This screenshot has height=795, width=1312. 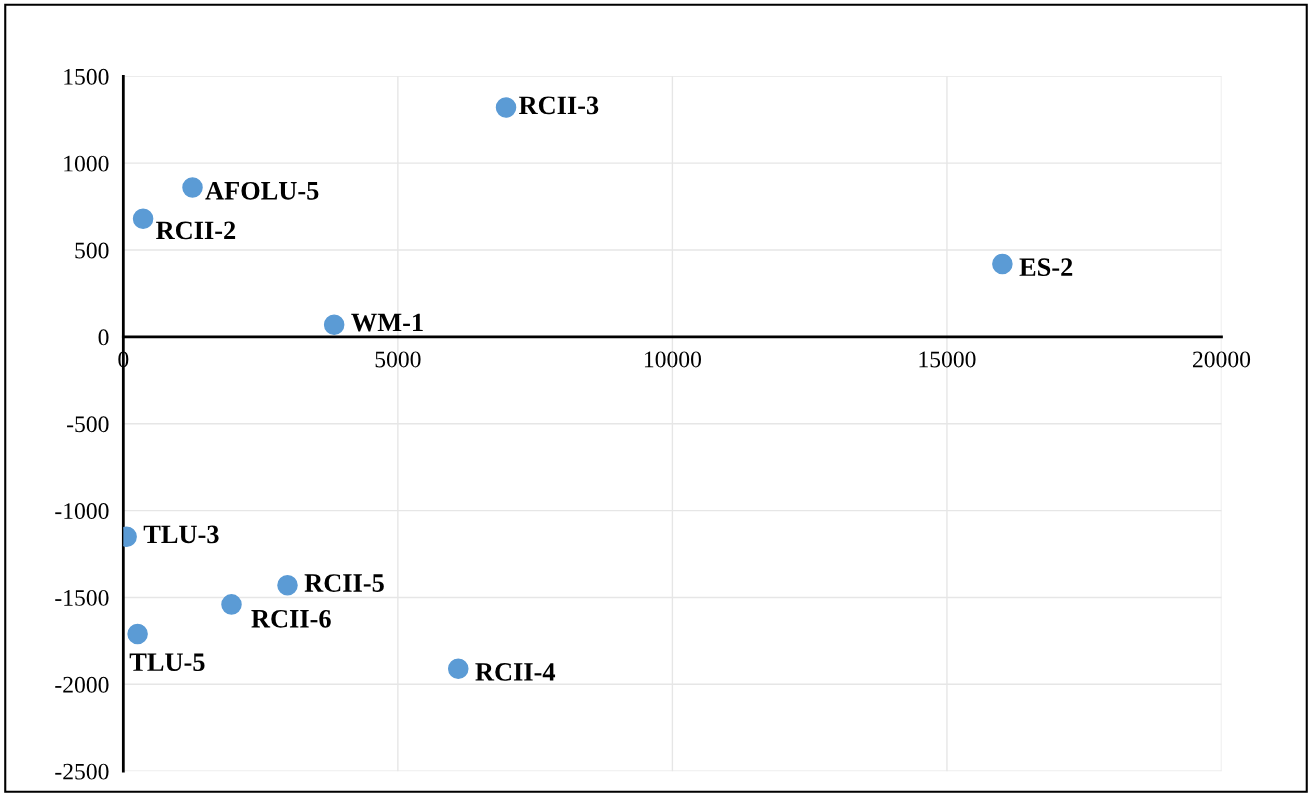 What do you see at coordinates (86, 163) in the screenshot?
I see `y-tick-label: 1000` at bounding box center [86, 163].